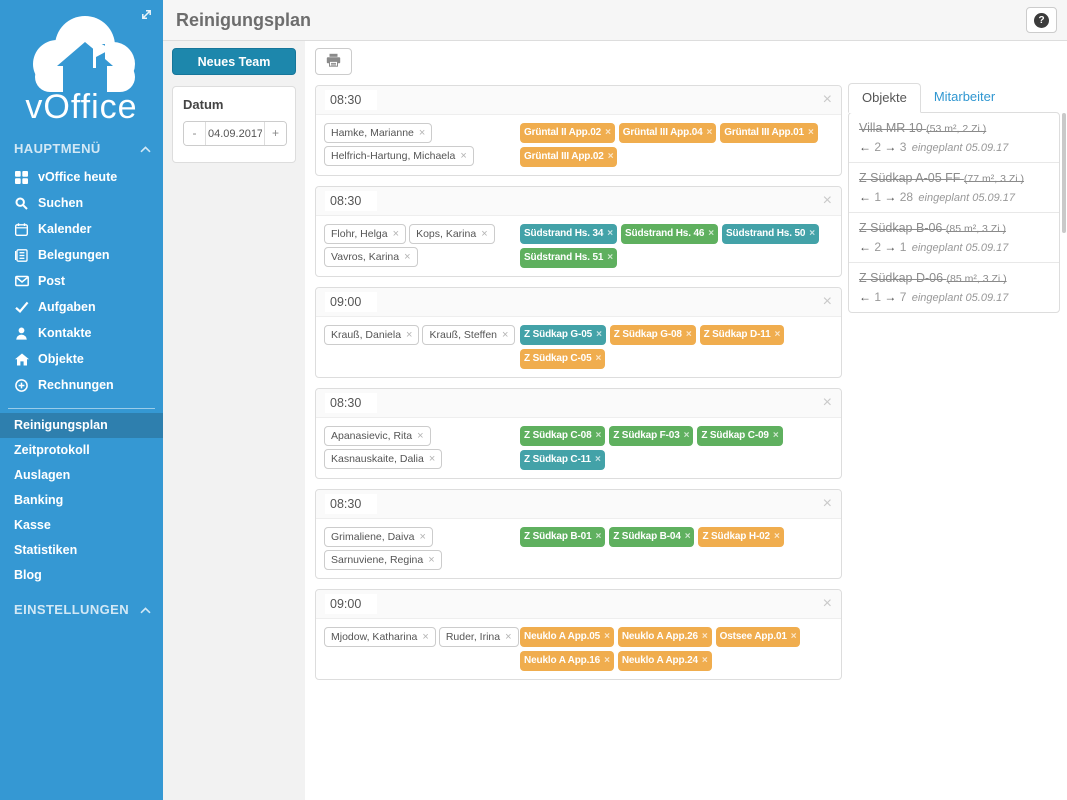 Image resolution: width=1067 pixels, height=800 pixels. I want to click on property-tag: Grüntal III App.04 ×, so click(667, 133).